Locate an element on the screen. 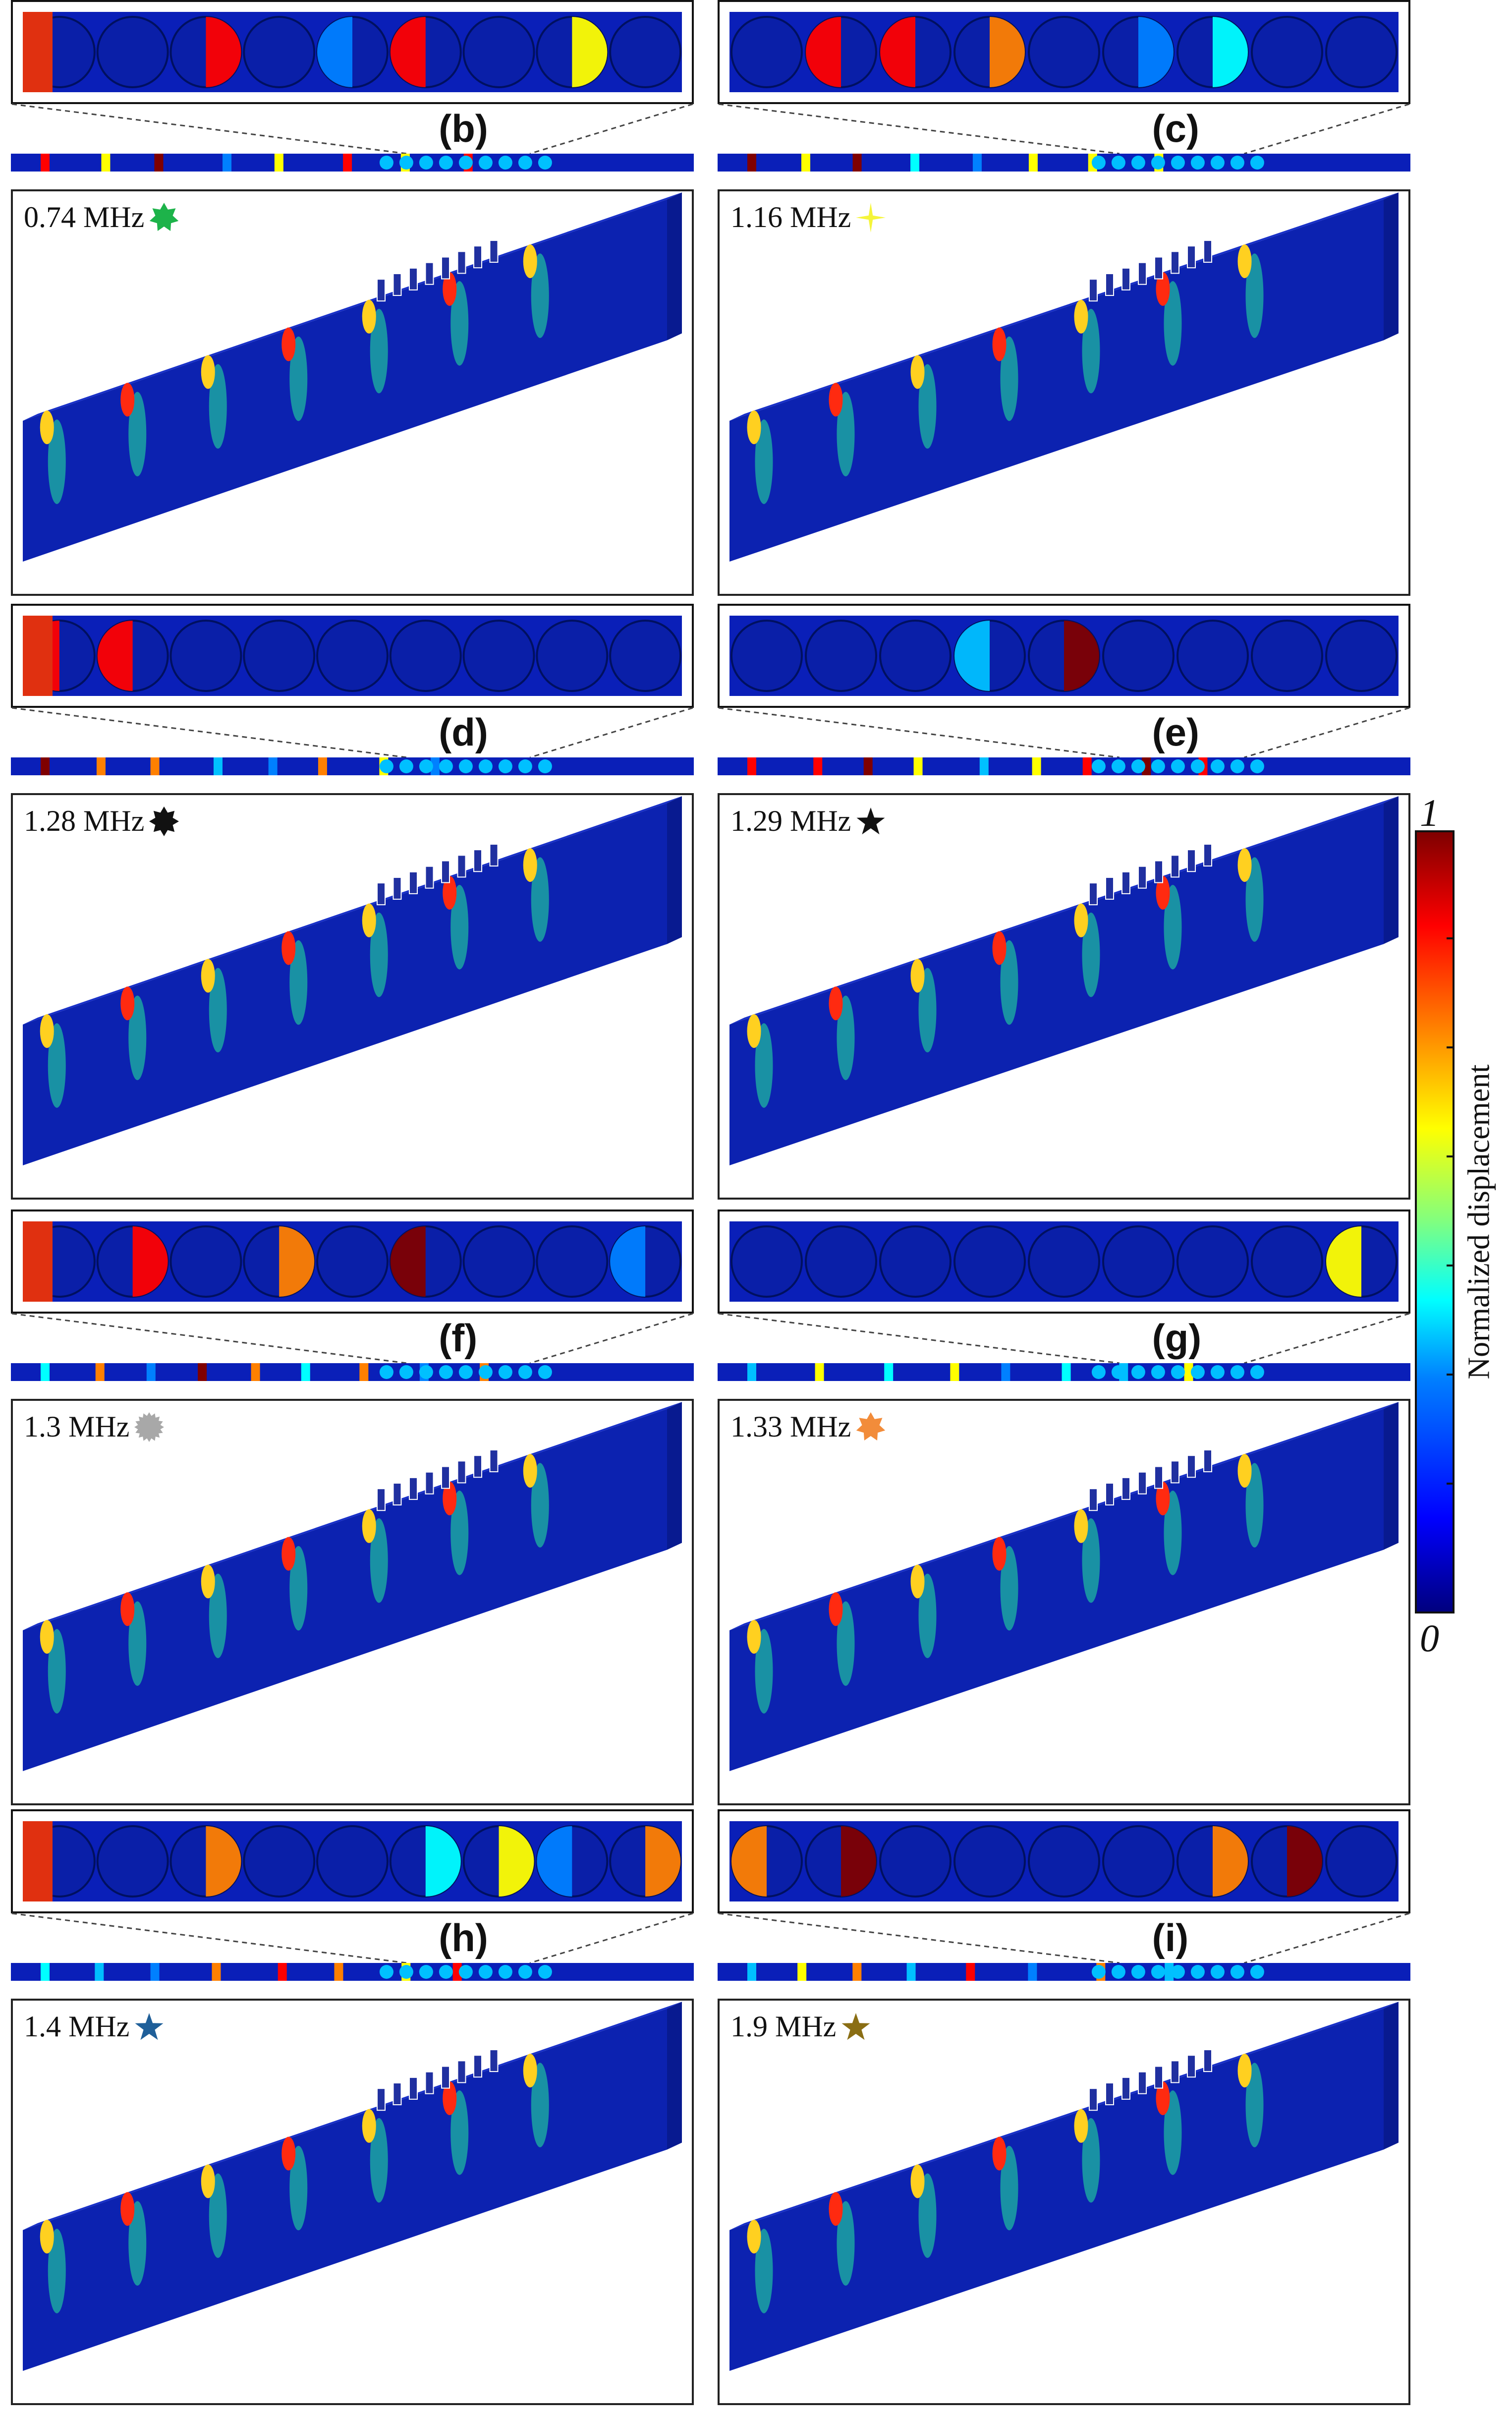 This screenshot has width=1512, height=2418. frequency-label: 1.9 MHz is located at coordinates (801, 2027).